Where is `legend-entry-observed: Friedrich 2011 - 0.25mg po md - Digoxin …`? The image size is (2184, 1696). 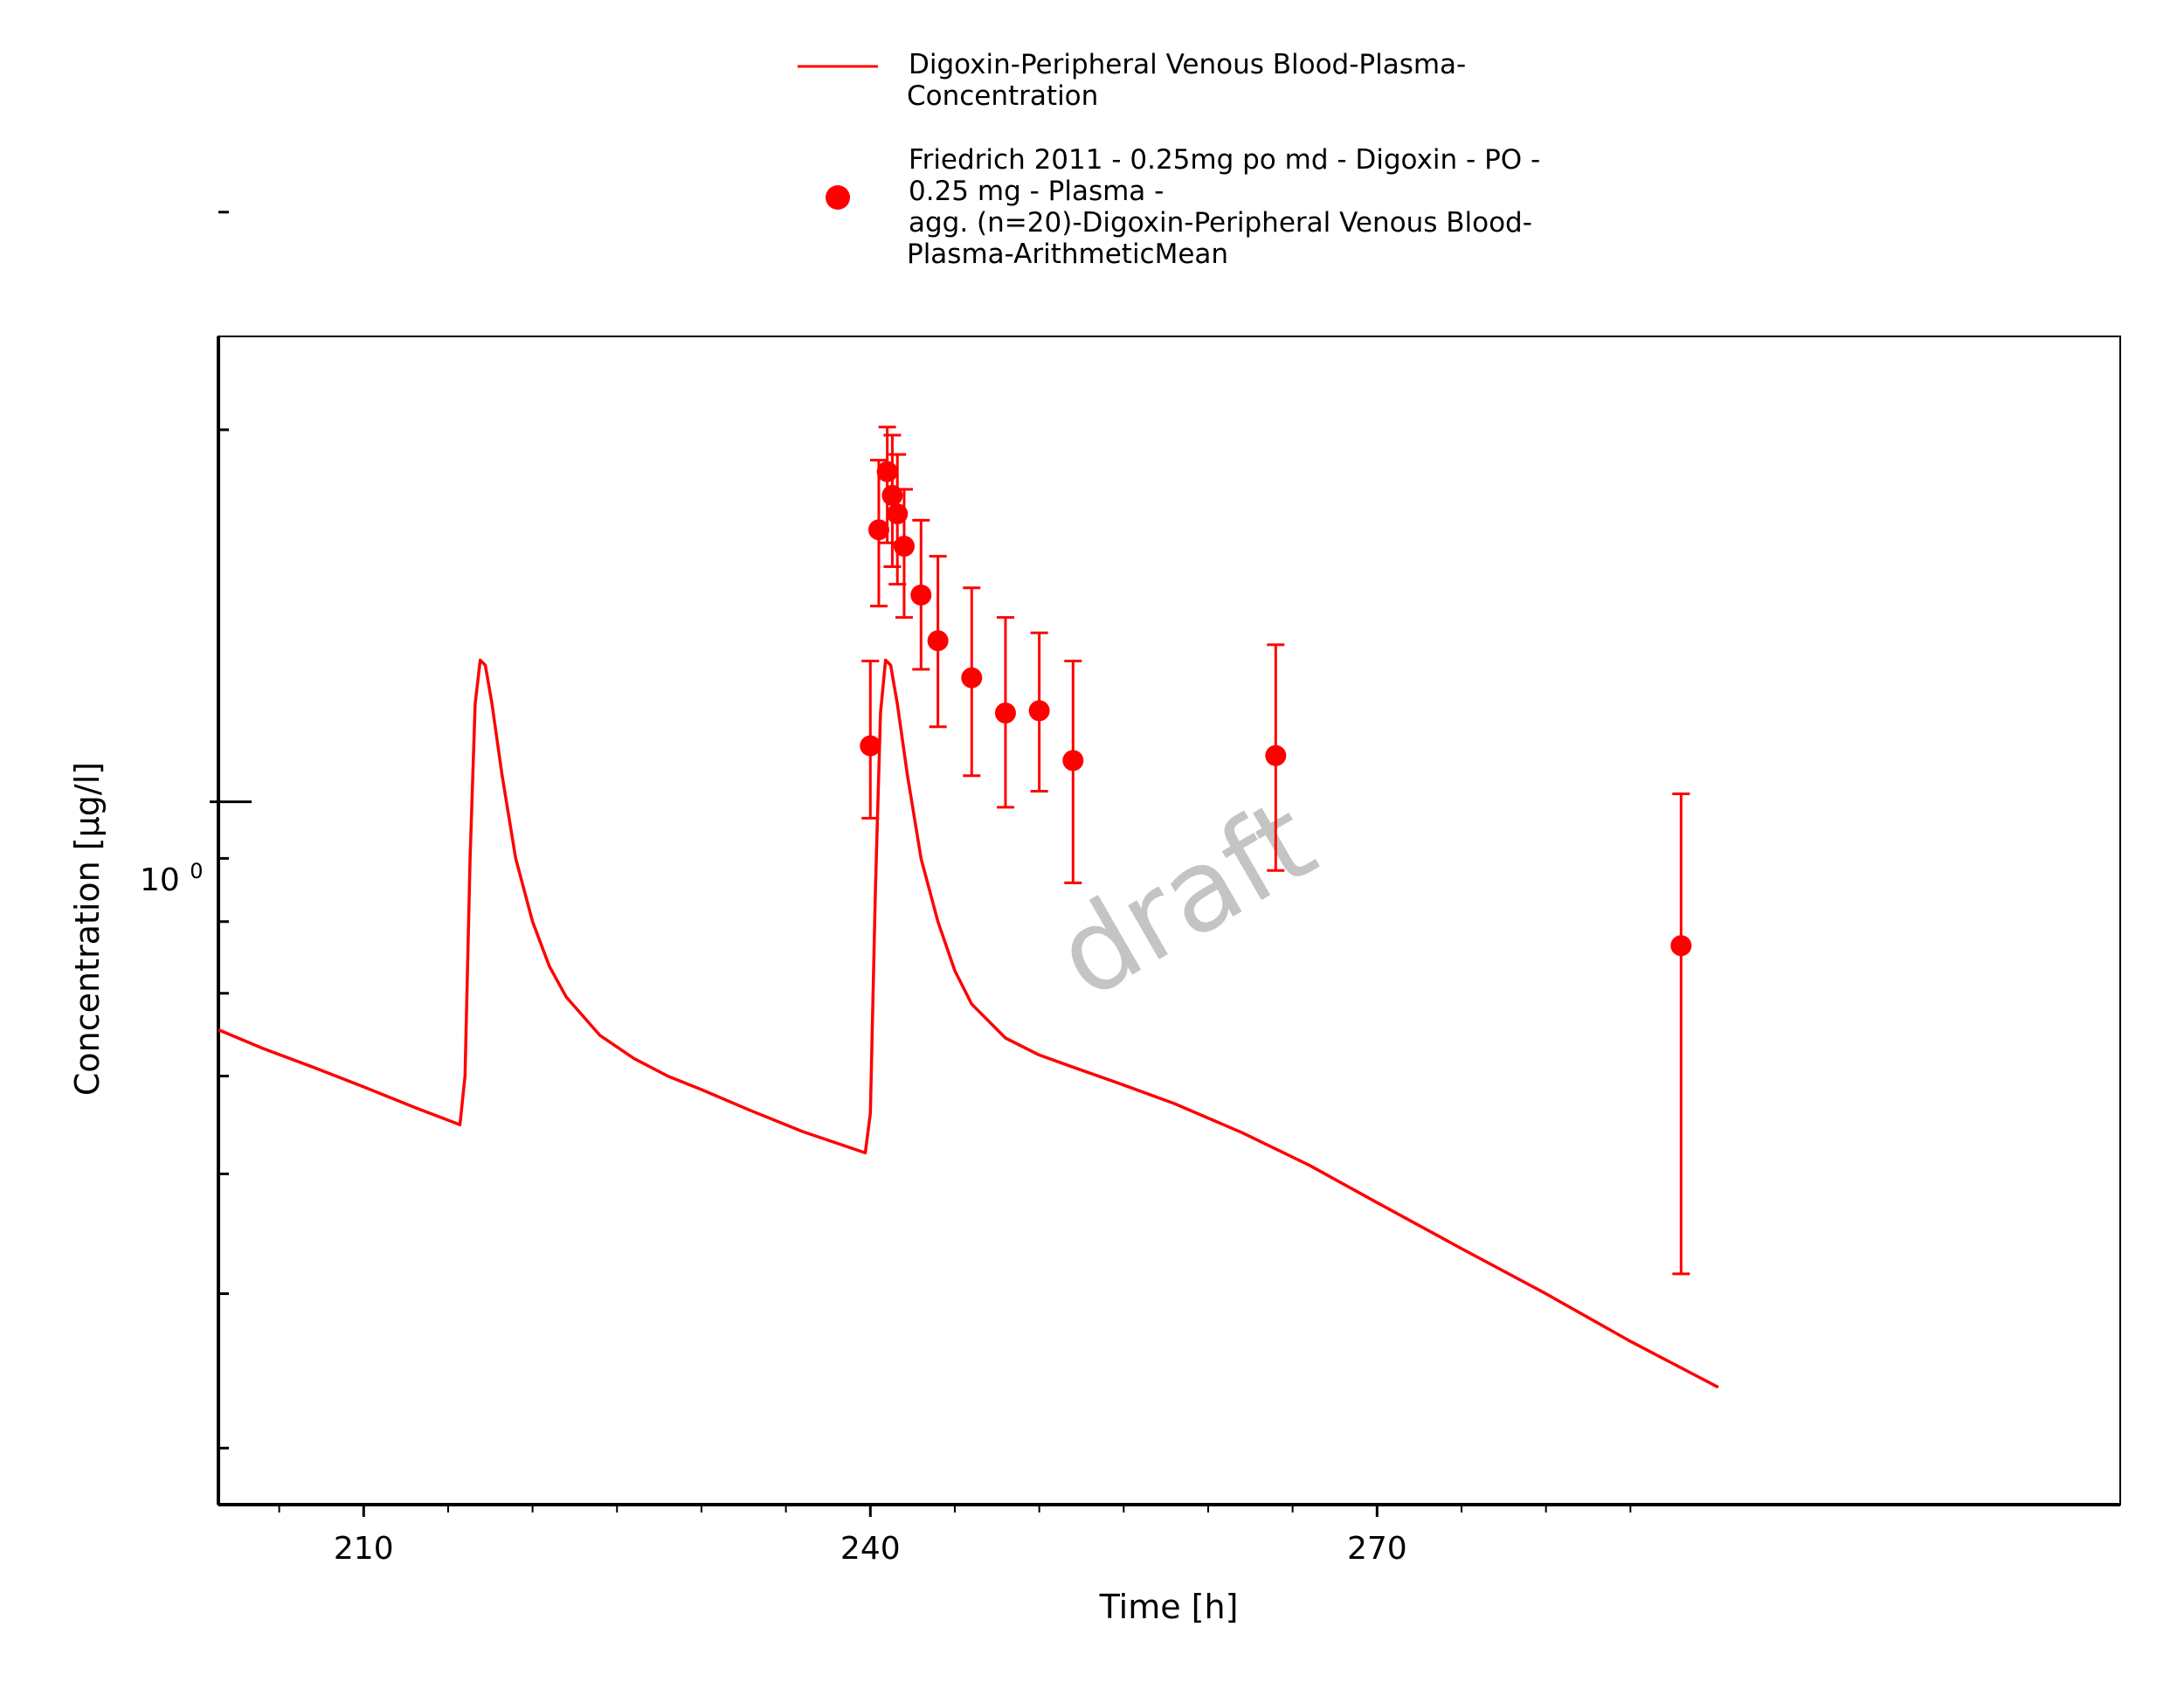
legend-entry-observed: Friedrich 2011 - 0.25mg po md - Digoxin … is located at coordinates (1228, 207).